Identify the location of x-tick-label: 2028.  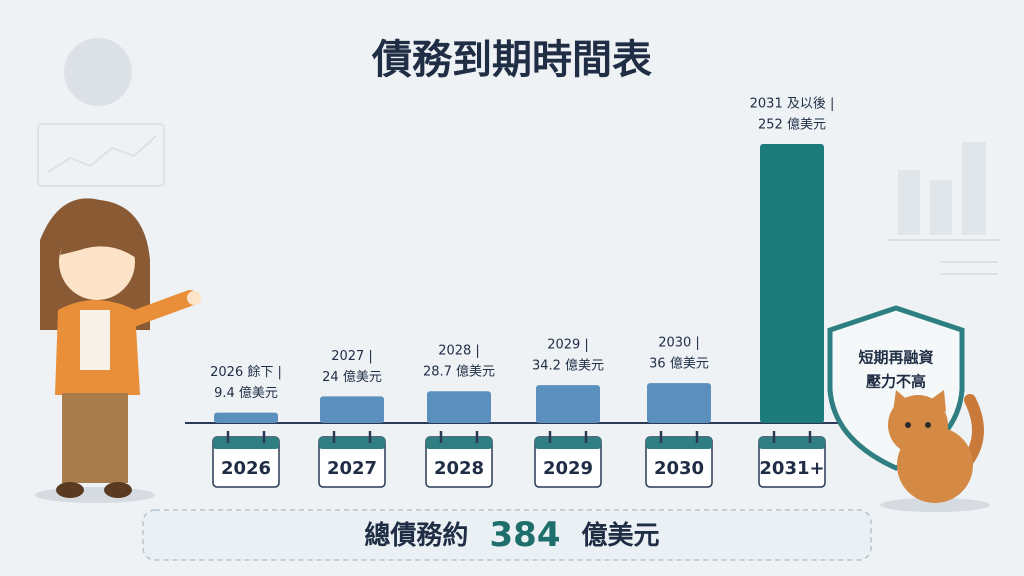
(459, 468).